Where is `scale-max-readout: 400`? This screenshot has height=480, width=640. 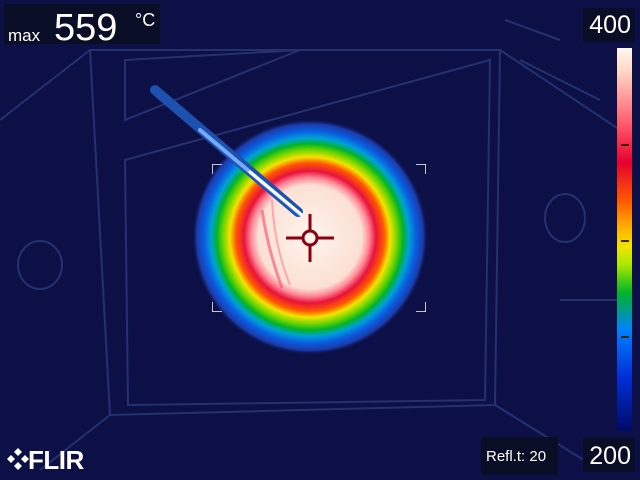 scale-max-readout: 400 is located at coordinates (609, 25).